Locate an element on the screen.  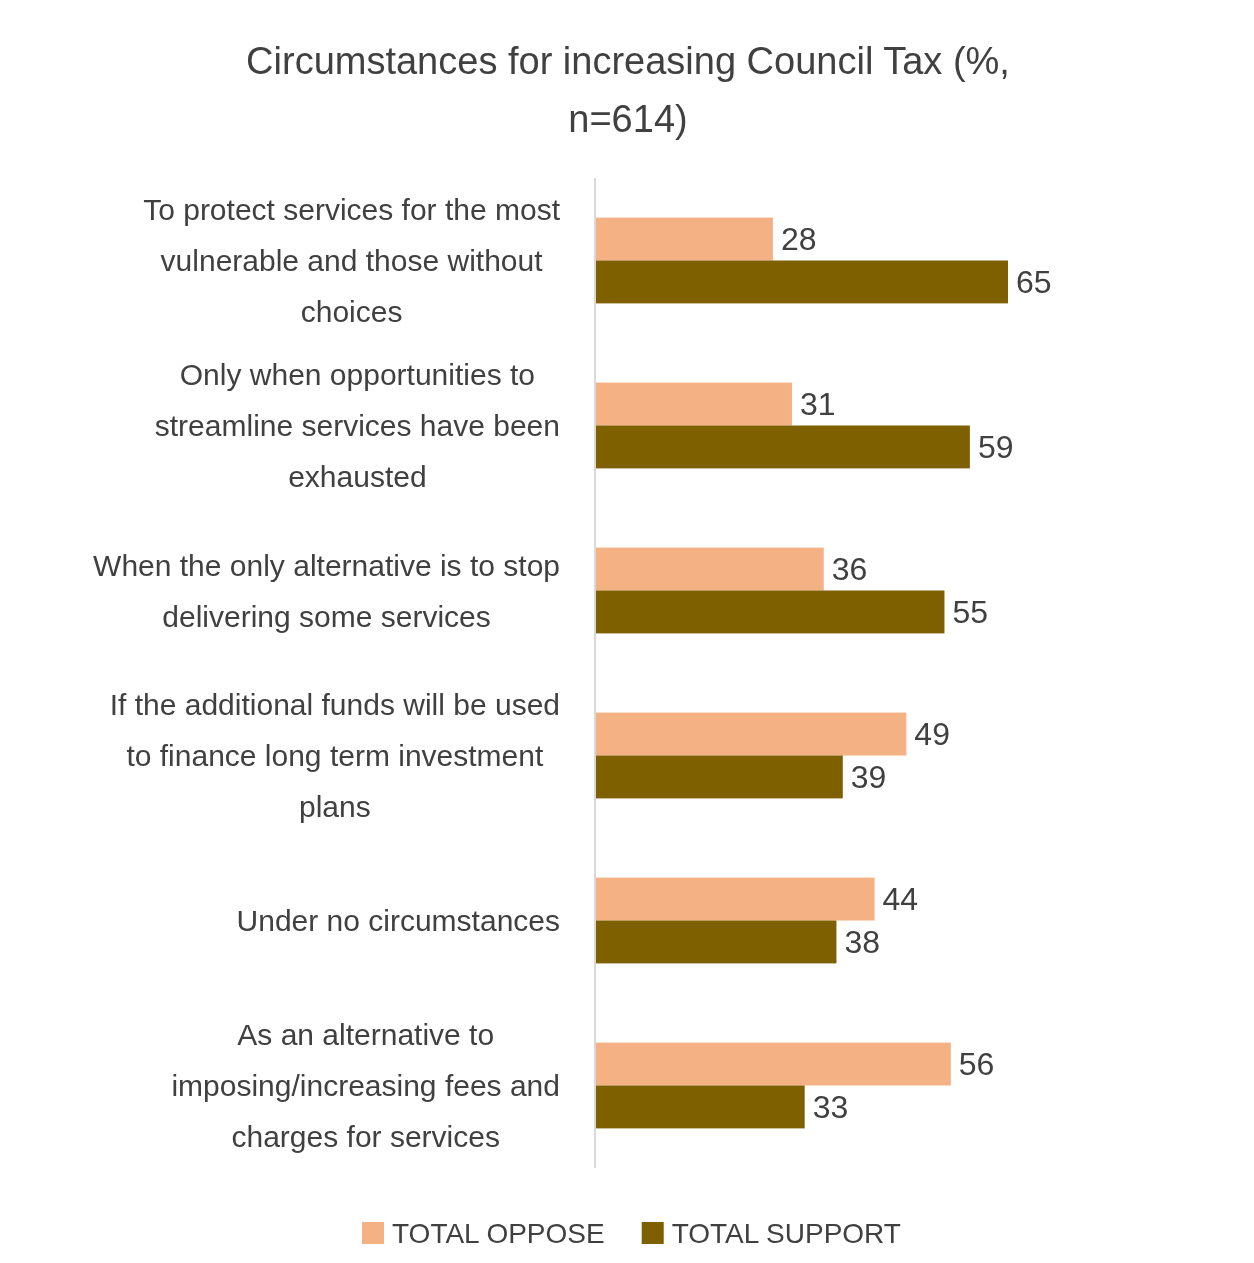
y-tick-label: Under no circumstances is located at coordinates (398, 920).